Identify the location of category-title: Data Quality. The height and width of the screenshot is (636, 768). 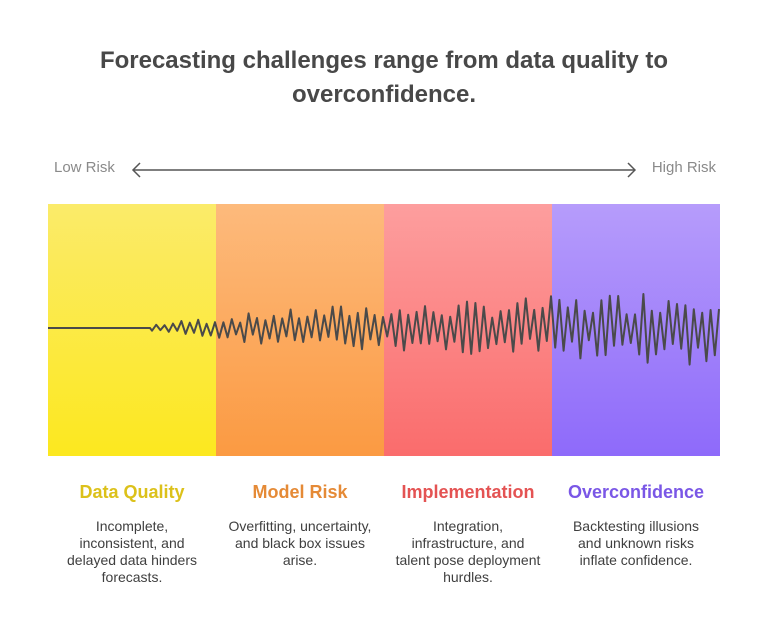
(132, 492).